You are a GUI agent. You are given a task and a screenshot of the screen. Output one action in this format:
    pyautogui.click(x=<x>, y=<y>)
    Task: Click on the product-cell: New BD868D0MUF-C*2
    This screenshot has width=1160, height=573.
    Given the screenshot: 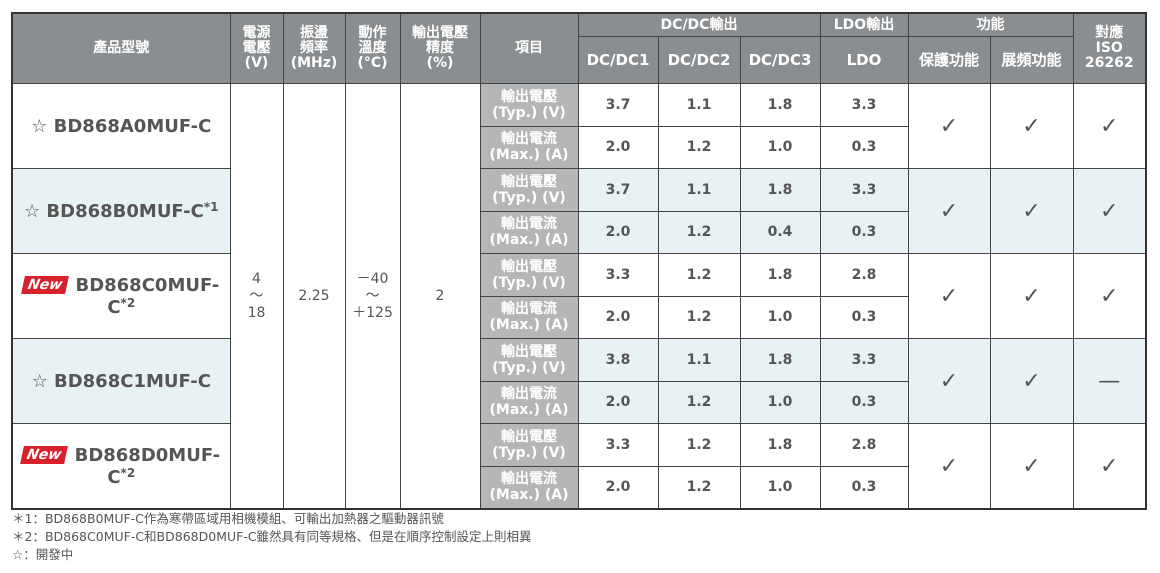 What is the action you would take?
    pyautogui.click(x=121, y=466)
    